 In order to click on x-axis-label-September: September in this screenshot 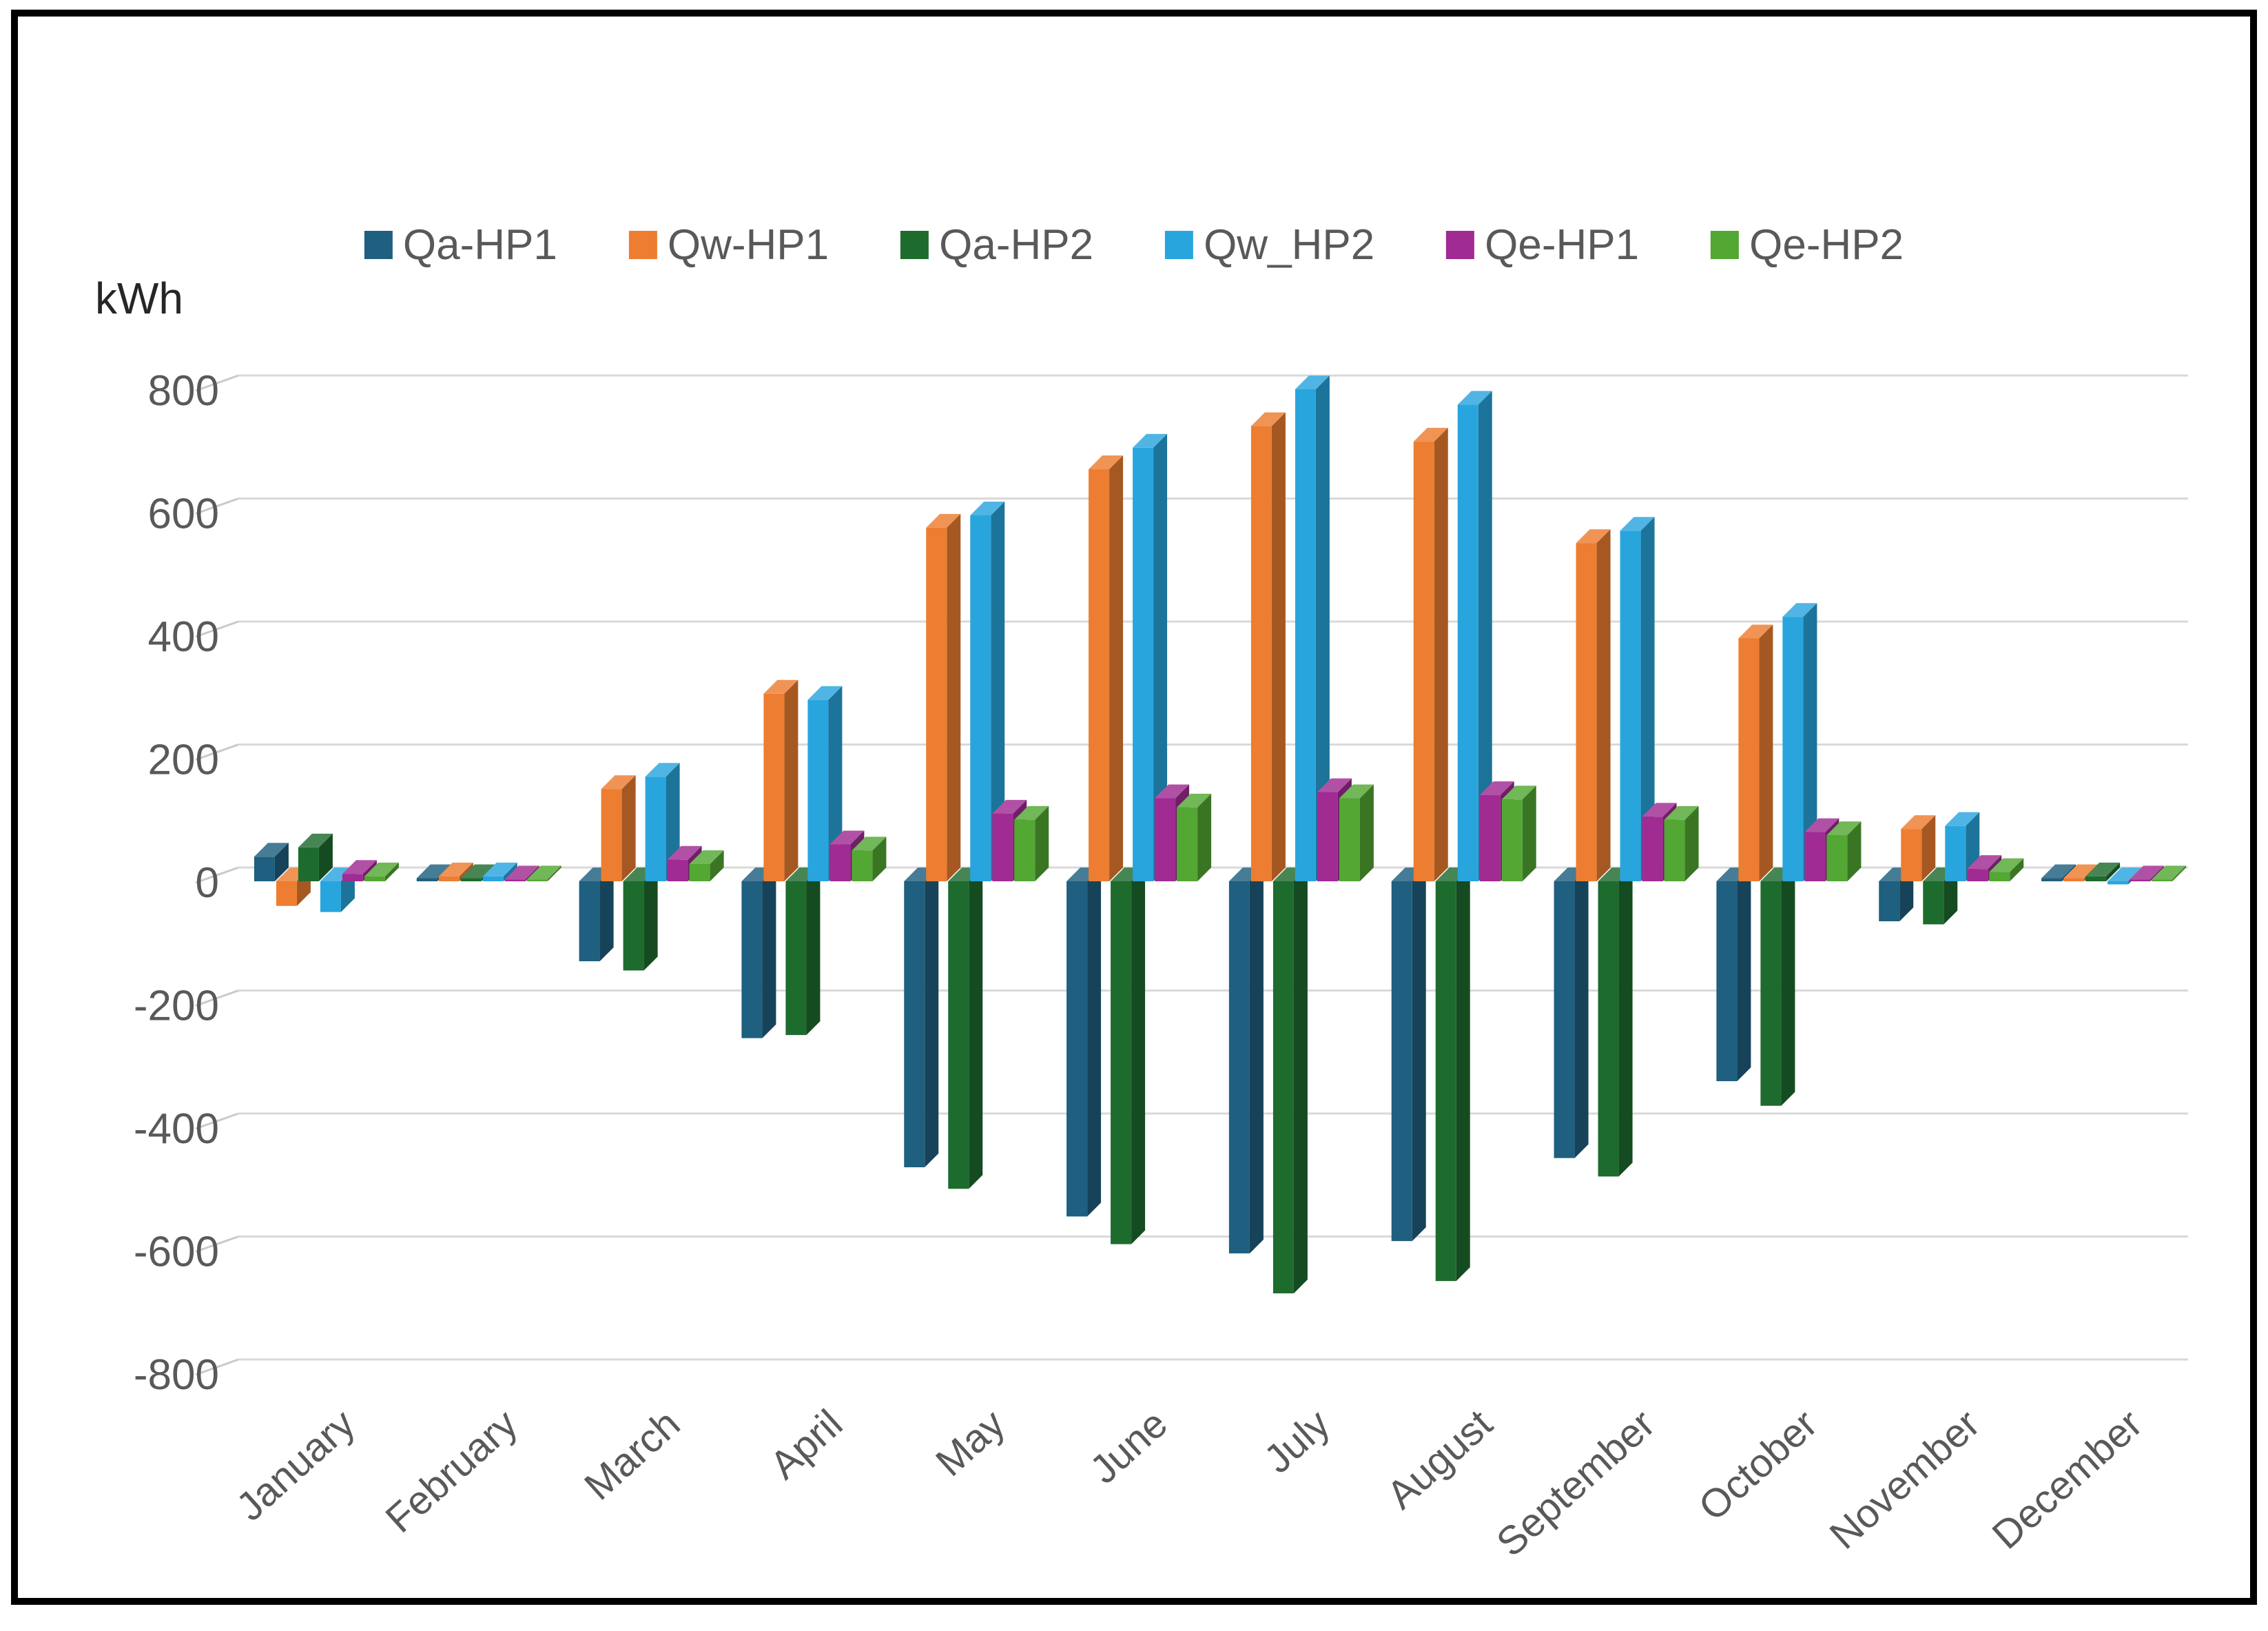, I will do `click(1575, 1483)`.